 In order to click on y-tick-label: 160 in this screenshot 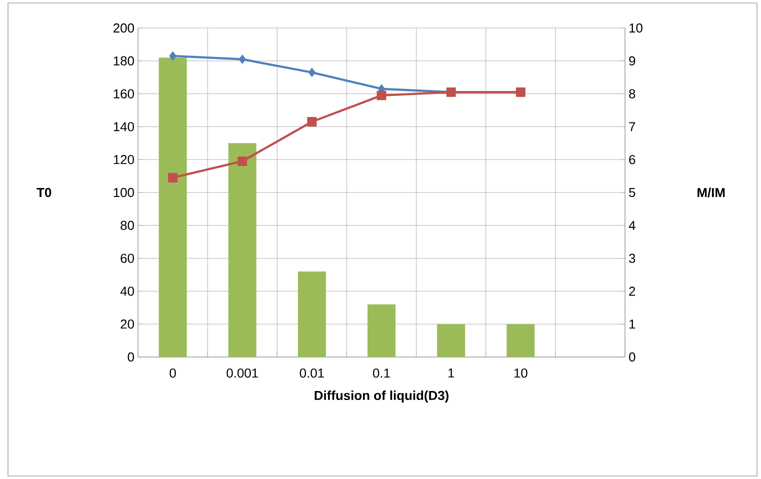, I will do `click(124, 93)`.